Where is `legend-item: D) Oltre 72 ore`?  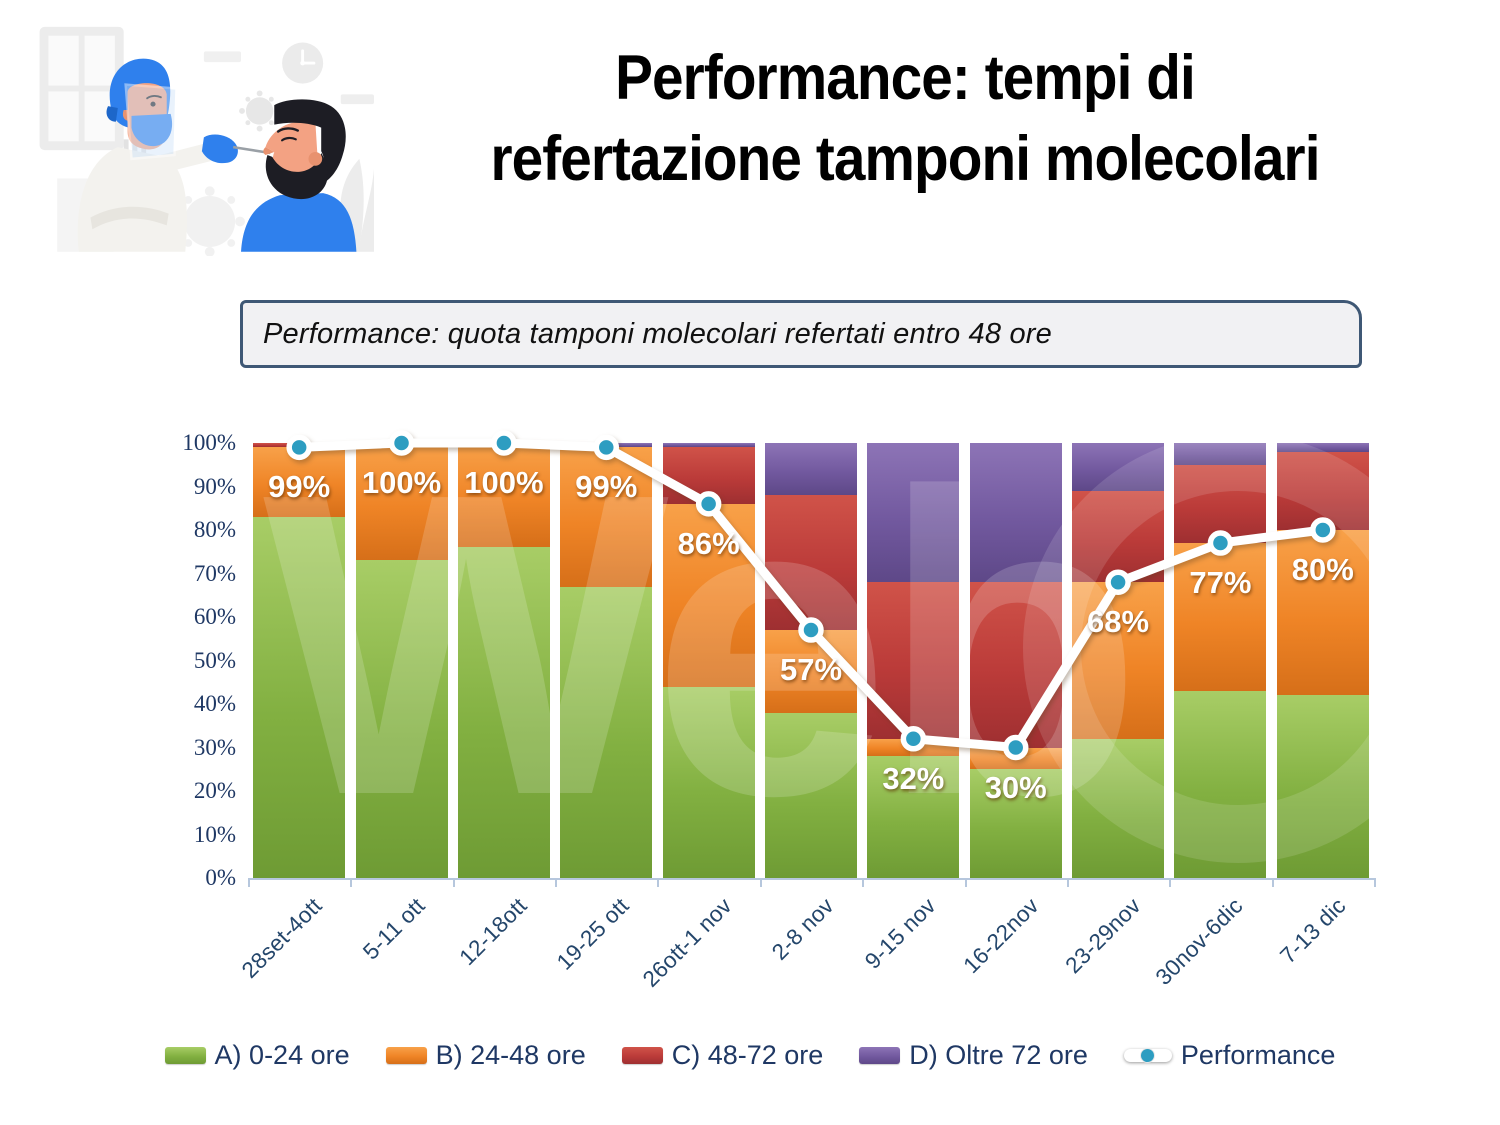
legend-item: D) Oltre 72 ore is located at coordinates (973, 1055).